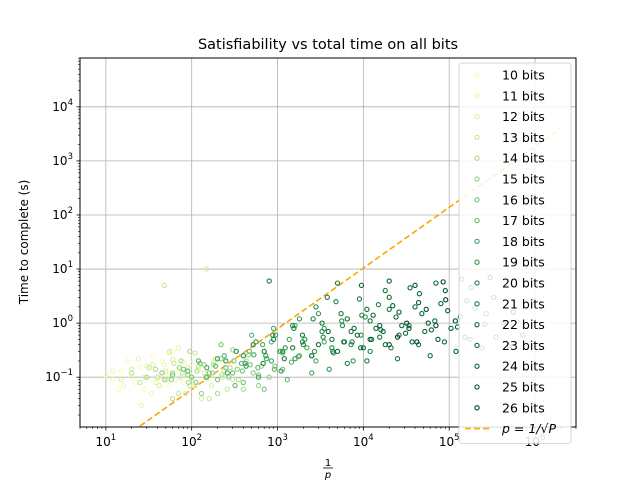  Describe the element at coordinates (62, 236) in the screenshot. I see `y-axis-ticks: 10⁻¹ 10⁰ 10¹ 10² 10³ 10⁴` at that location.